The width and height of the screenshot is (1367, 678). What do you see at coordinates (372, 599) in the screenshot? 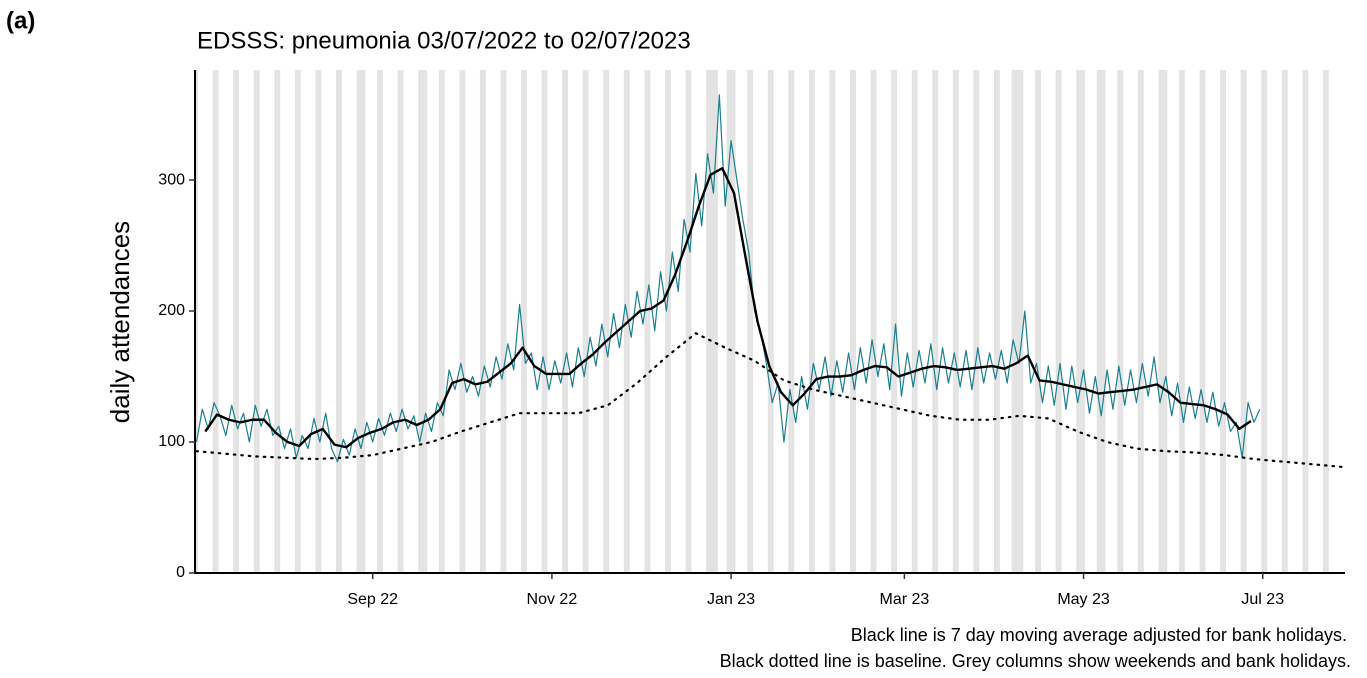
I see `x-tick-label: Sep 22` at bounding box center [372, 599].